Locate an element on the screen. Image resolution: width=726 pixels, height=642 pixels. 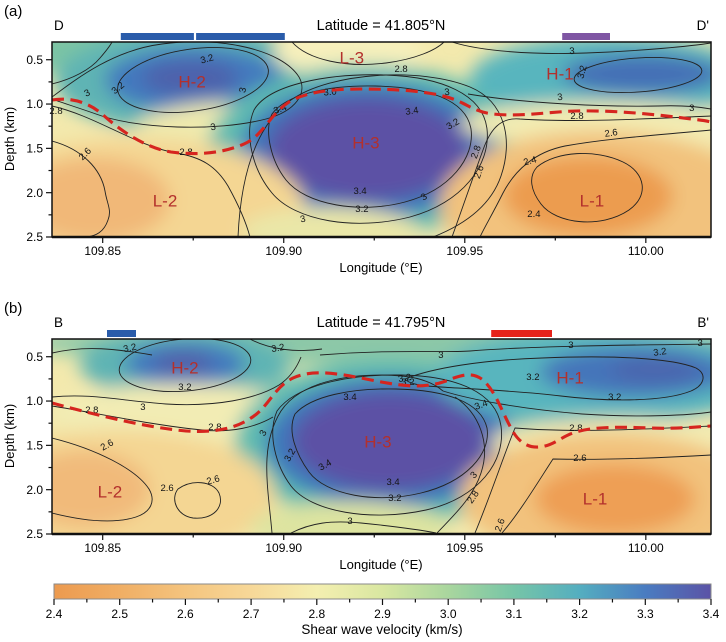
section-endpoint-left: D is located at coordinates (59, 25).